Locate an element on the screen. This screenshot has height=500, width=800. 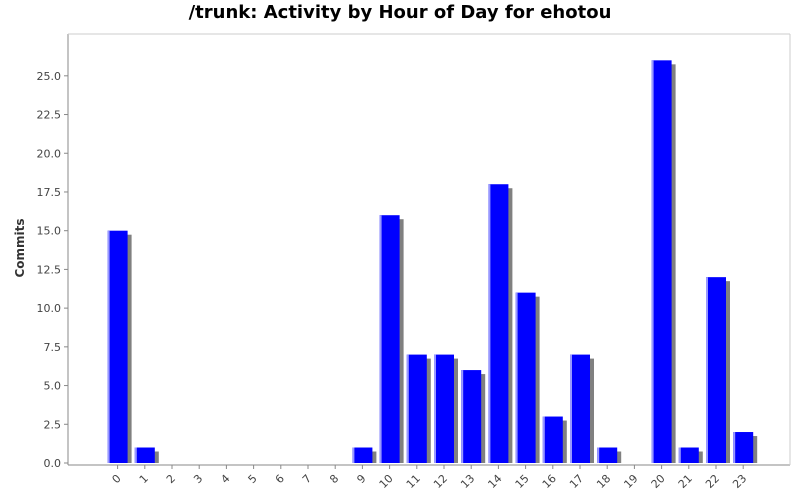
x-tick-label: 0 is located at coordinates (117, 479).